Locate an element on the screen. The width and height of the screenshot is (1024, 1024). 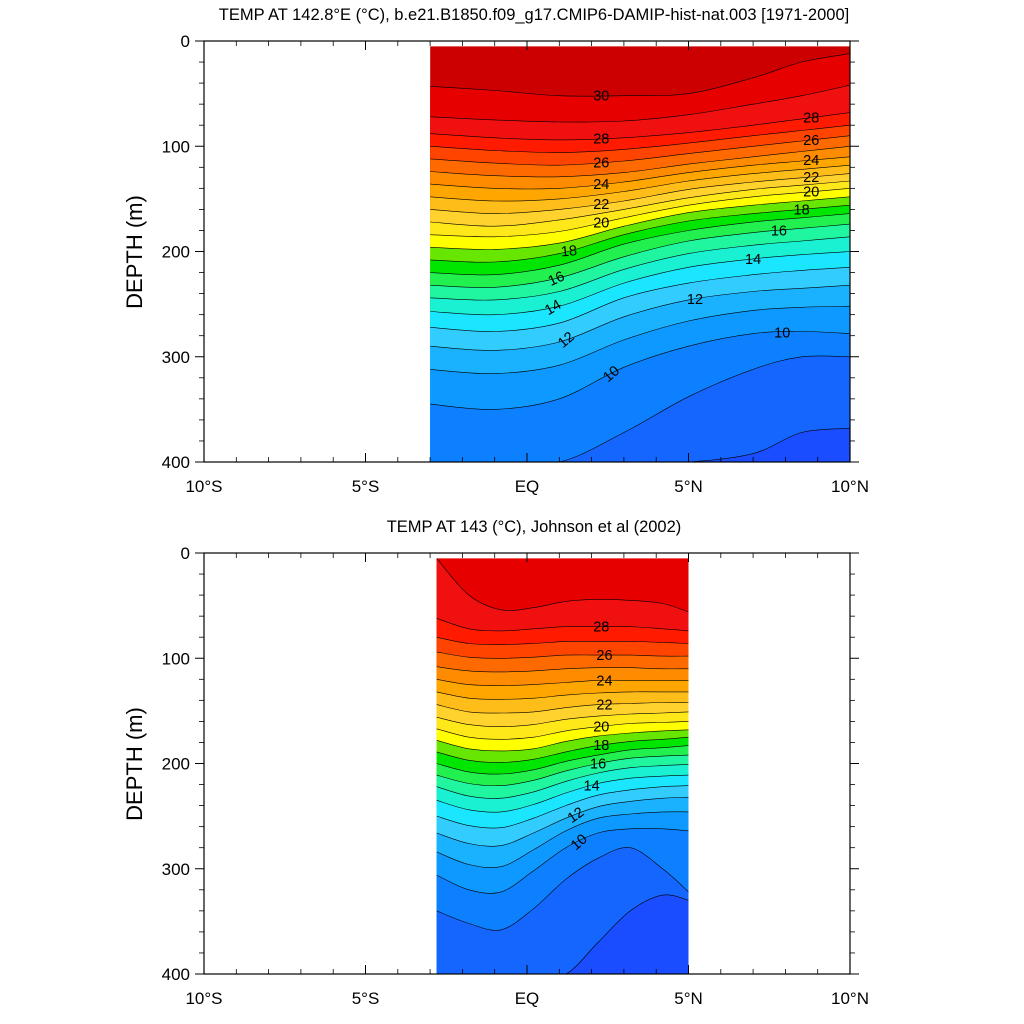
bottom-y-axis-label: DEPTH (m) is located at coordinates (134, 764).